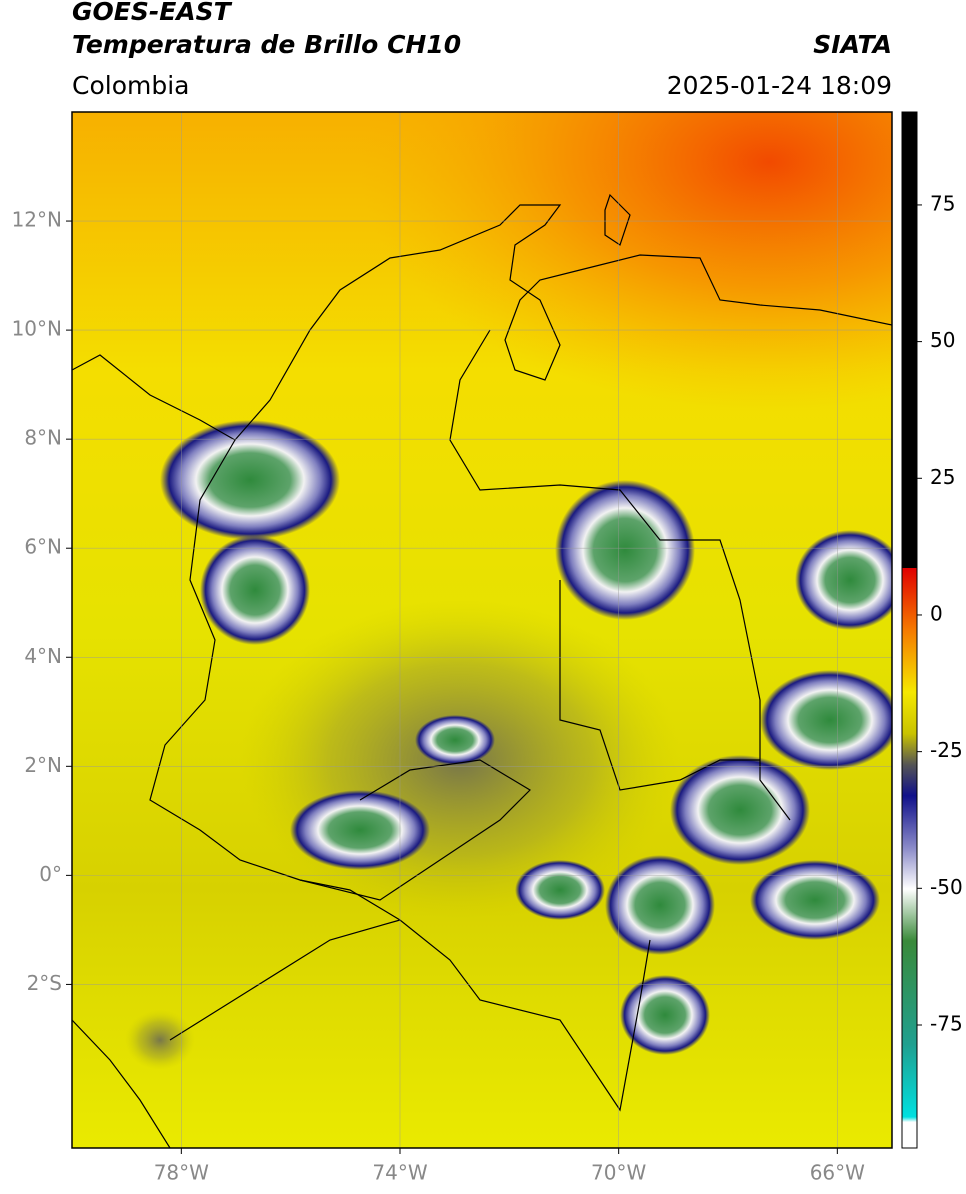 This screenshot has width=966, height=1194. Describe the element at coordinates (44, 983) in the screenshot. I see `y-tick-label: 2°S` at that location.